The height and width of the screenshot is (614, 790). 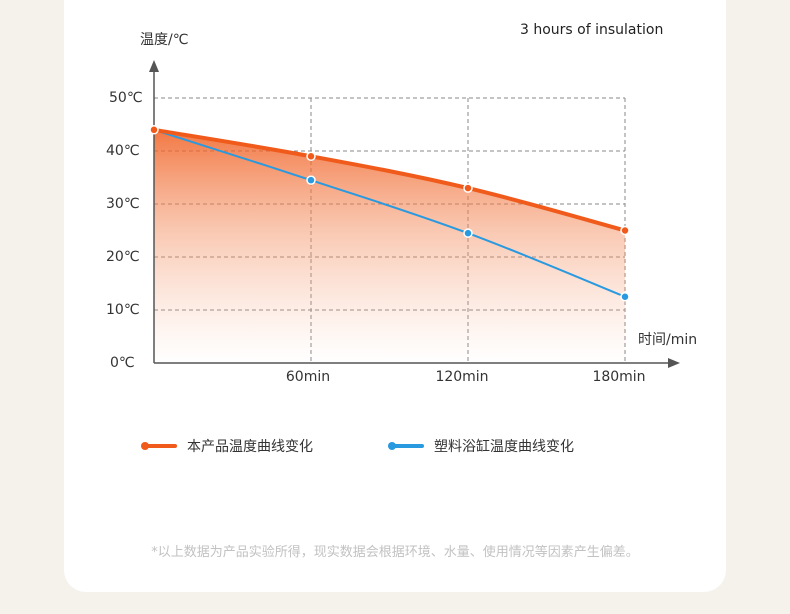 I want to click on legend-dot-plastic, so click(x=392, y=446).